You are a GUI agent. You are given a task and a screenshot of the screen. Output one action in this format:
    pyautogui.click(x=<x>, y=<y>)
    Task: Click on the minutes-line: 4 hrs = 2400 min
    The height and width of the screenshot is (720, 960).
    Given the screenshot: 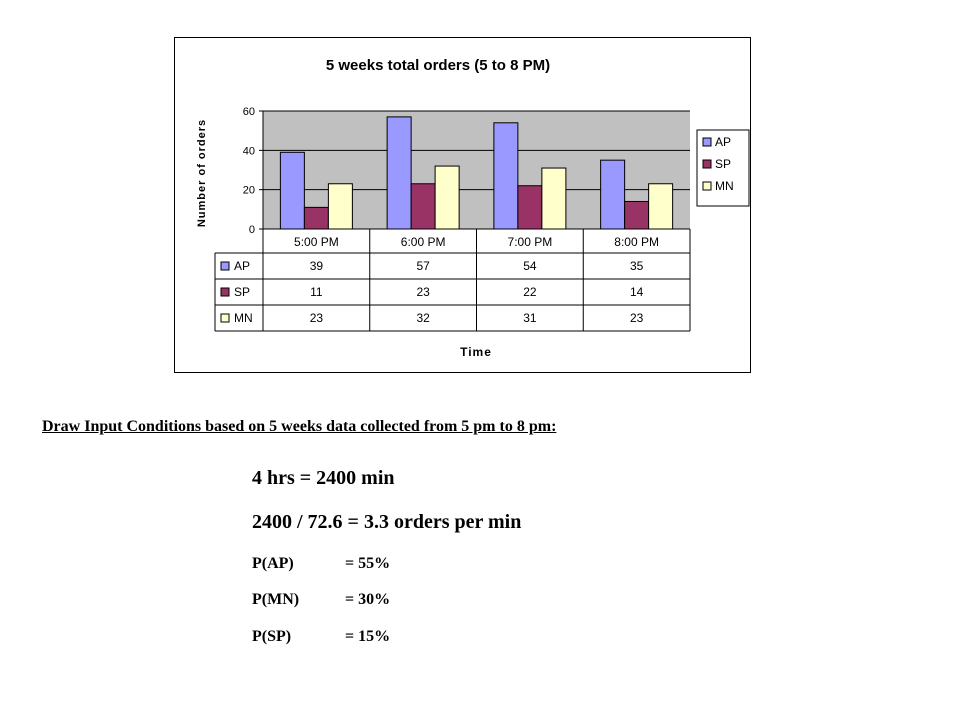 What is the action you would take?
    pyautogui.click(x=323, y=478)
    